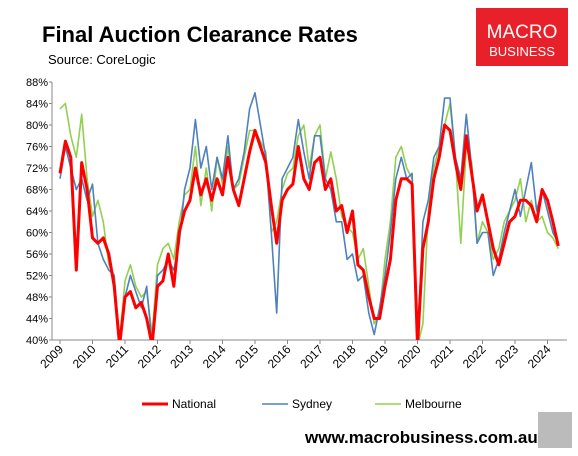 The width and height of the screenshot is (578, 456). I want to click on x-tick-label: 2017, so click(311, 356).